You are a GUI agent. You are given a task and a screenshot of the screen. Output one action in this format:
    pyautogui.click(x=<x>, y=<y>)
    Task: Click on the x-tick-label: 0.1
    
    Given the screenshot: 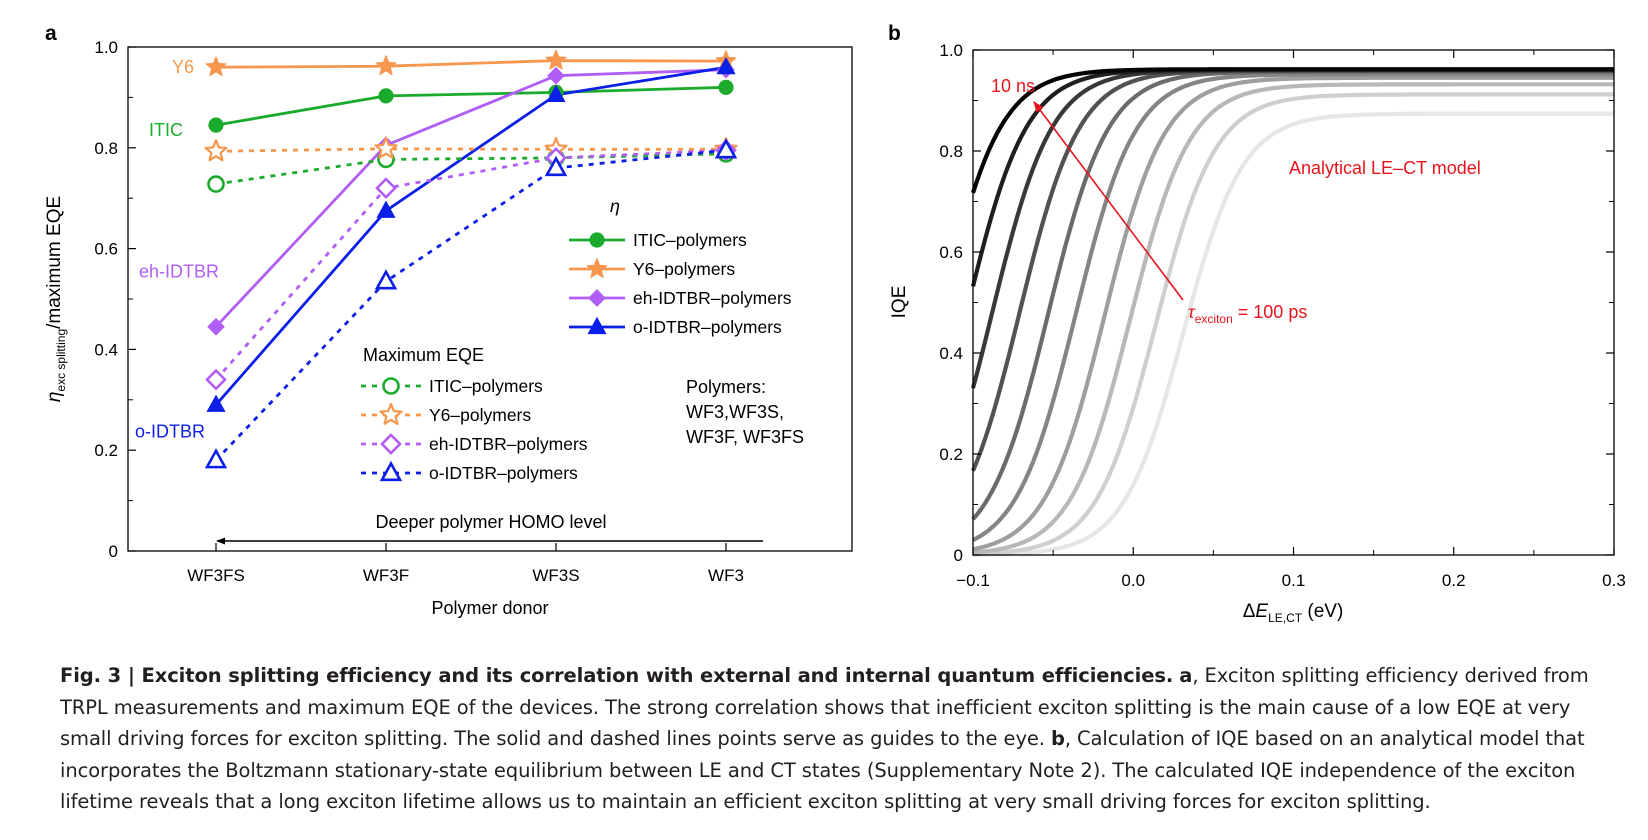 What is the action you would take?
    pyautogui.click(x=1294, y=580)
    